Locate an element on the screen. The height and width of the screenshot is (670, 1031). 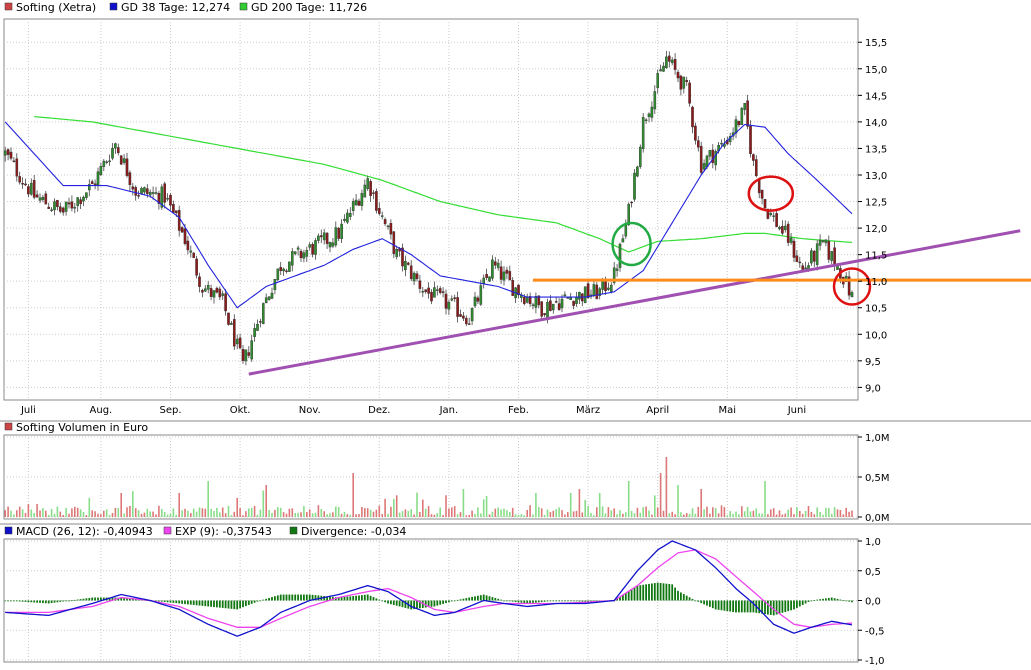
y-tick-label: 13,0 is located at coordinates (876, 176).